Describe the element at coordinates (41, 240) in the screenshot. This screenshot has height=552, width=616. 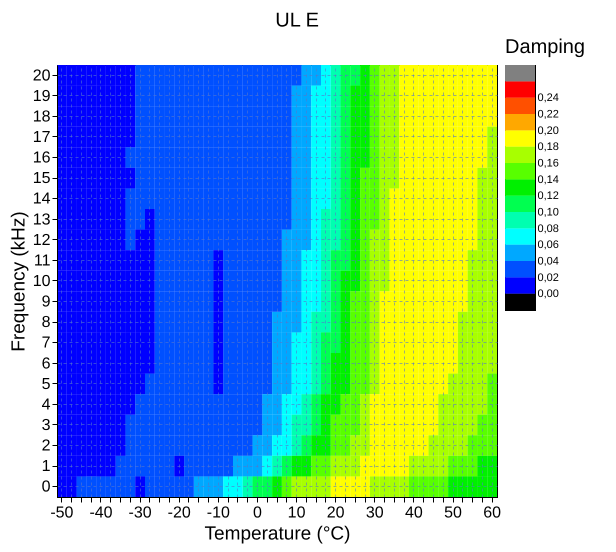
I see `y-tick-label: 12` at that location.